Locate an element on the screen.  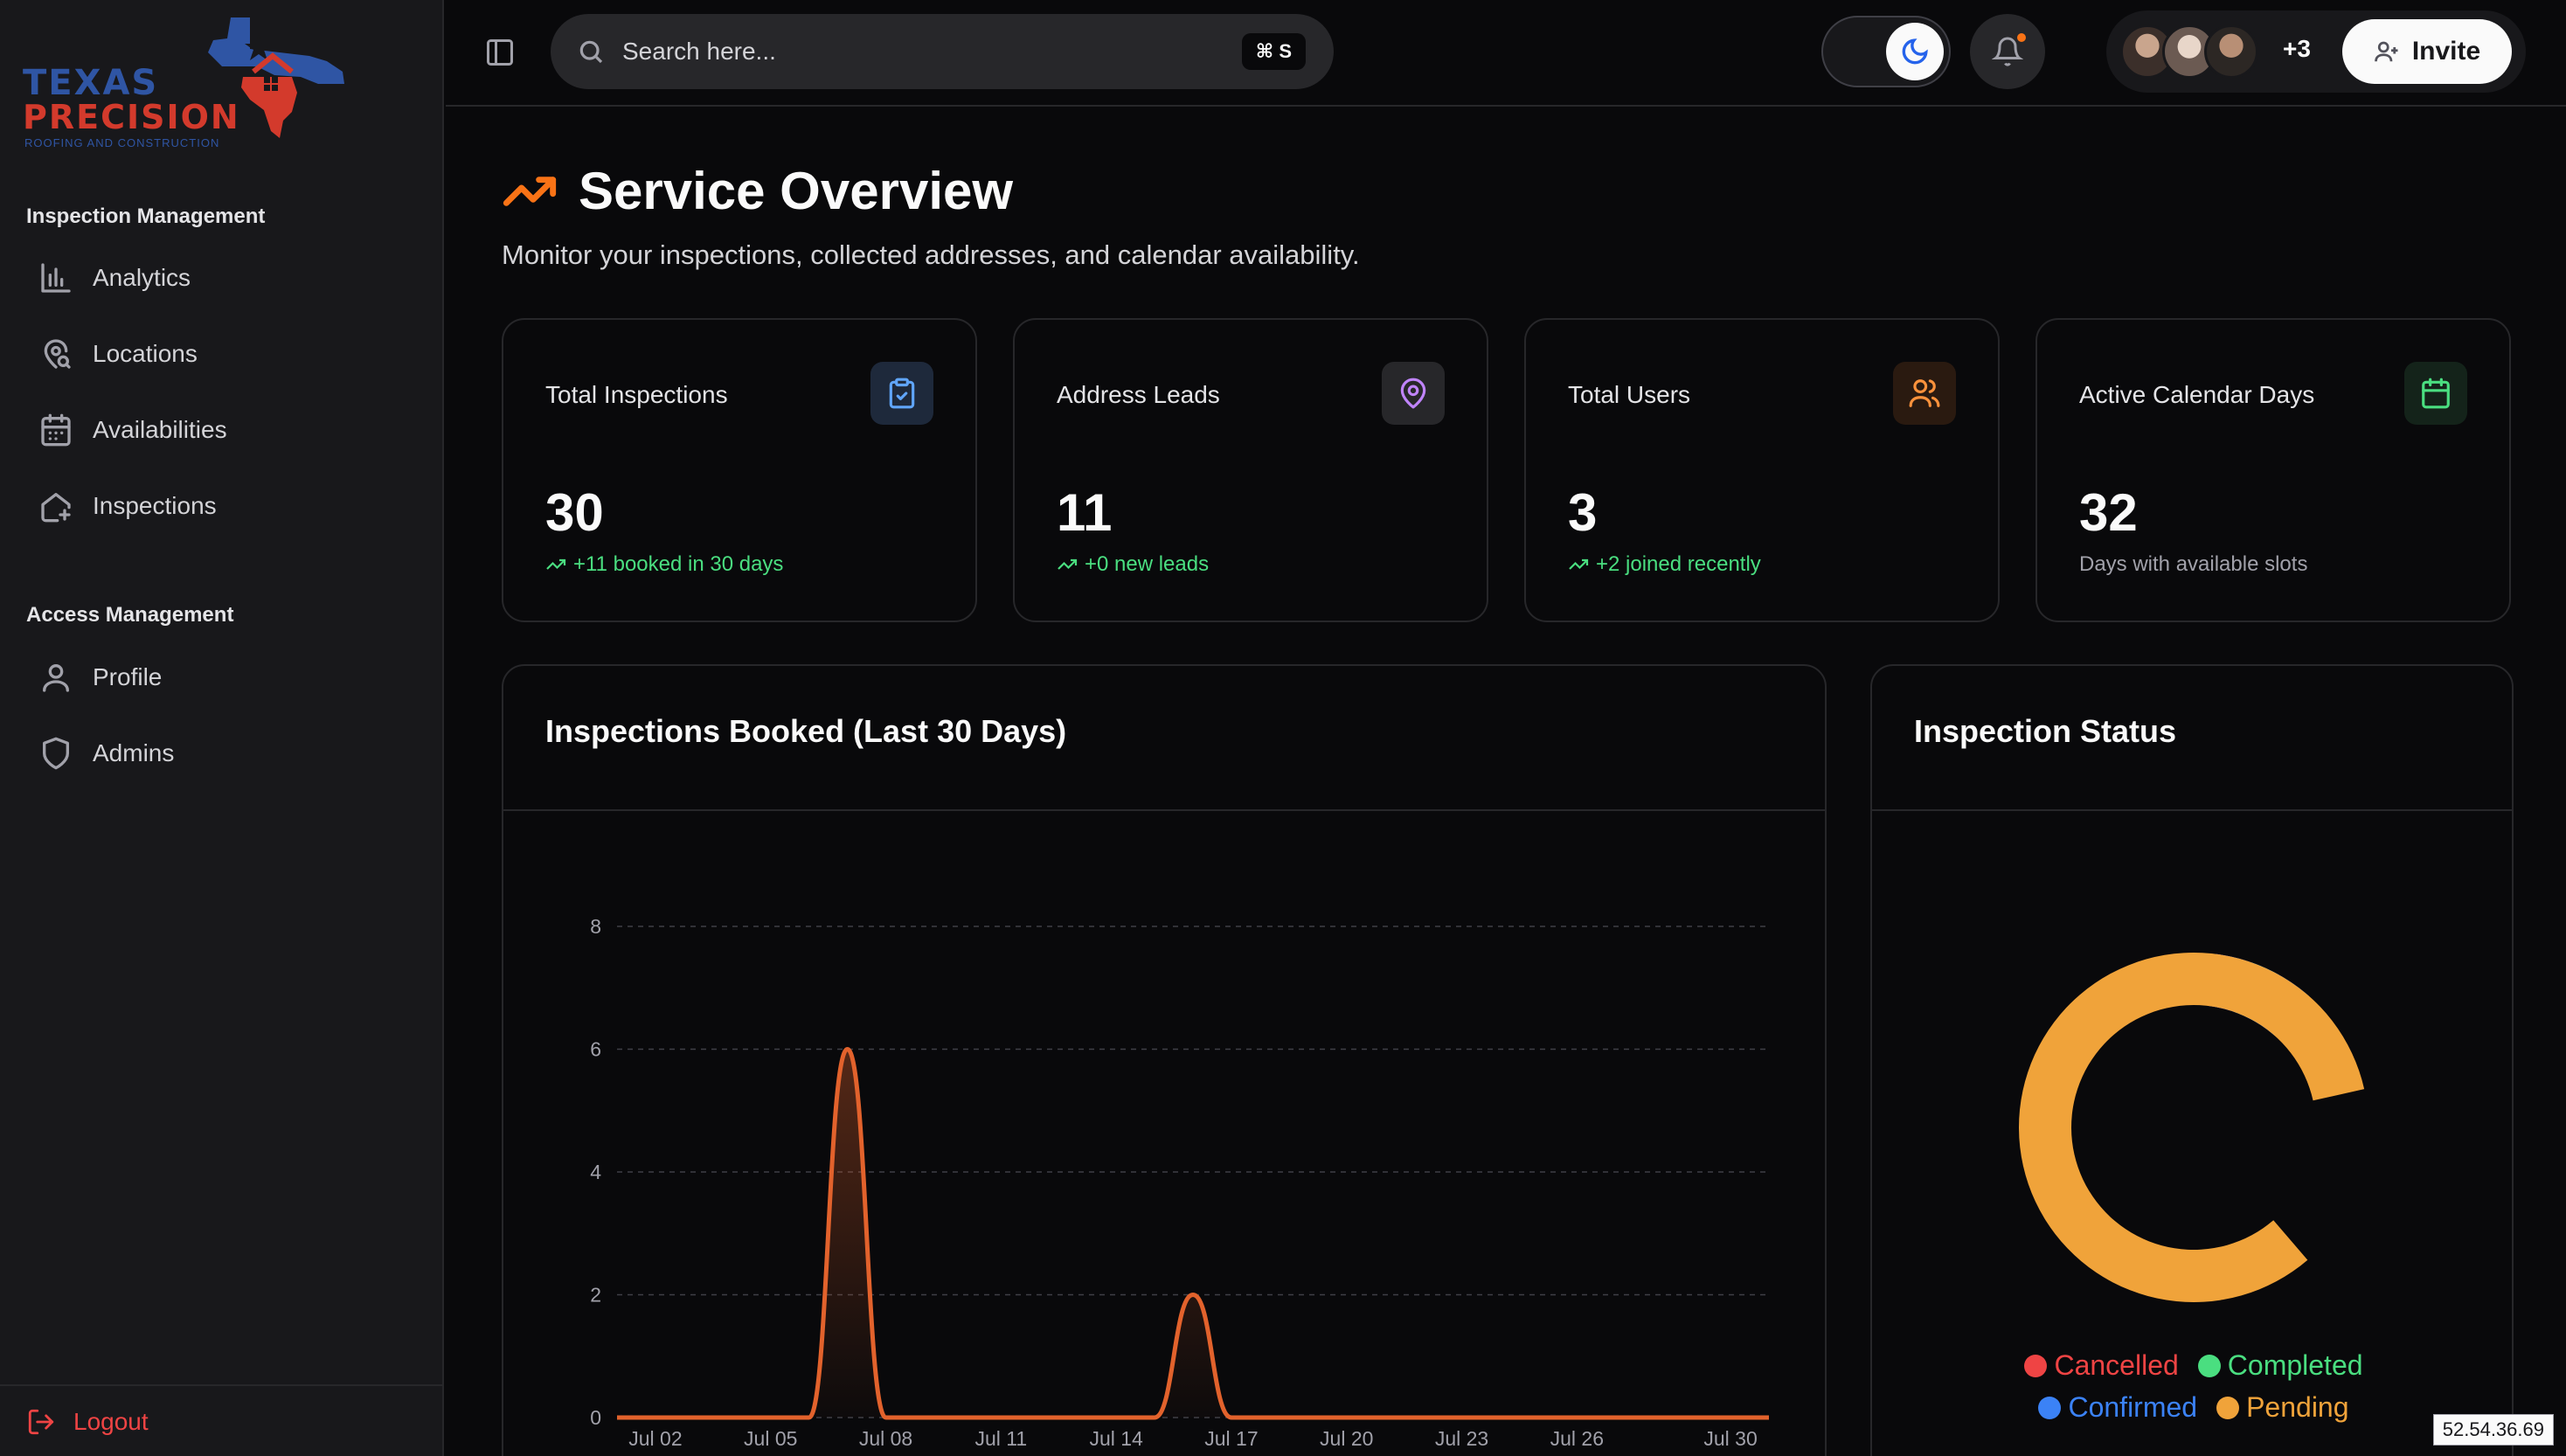
stat-note: +2 joined recently is located at coordinates (1665, 564).